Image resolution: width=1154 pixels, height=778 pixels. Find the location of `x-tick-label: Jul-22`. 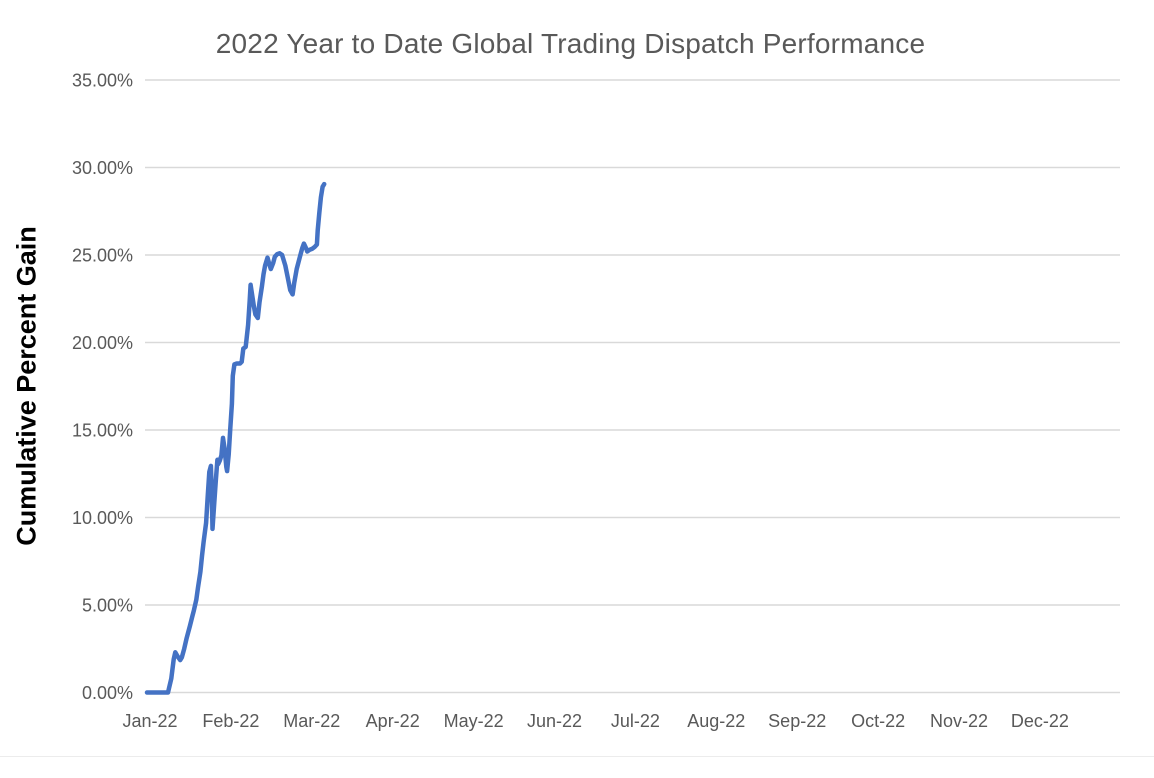

x-tick-label: Jul-22 is located at coordinates (635, 721).